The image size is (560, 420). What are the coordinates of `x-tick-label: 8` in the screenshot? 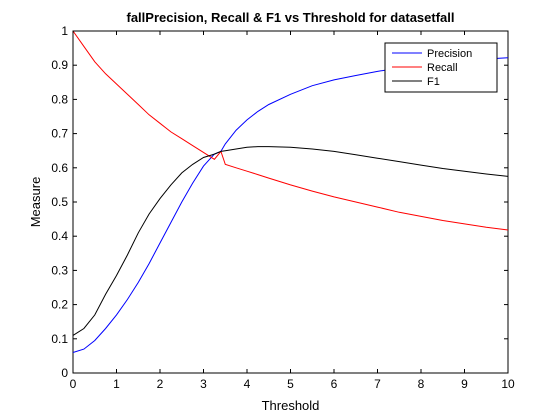 It's located at (421, 384).